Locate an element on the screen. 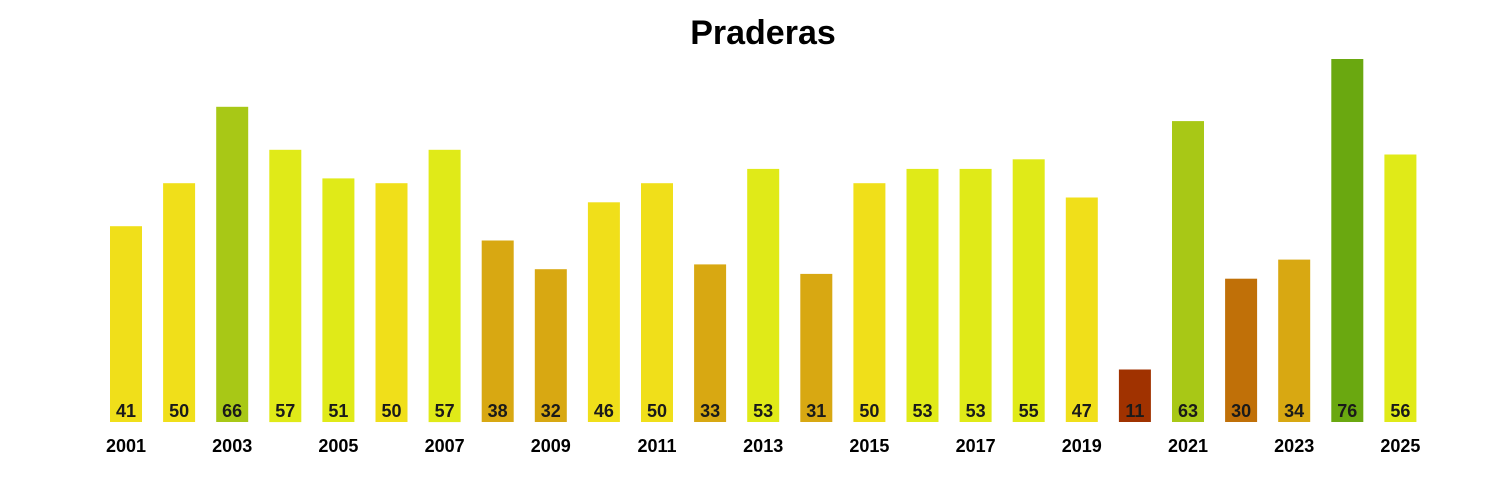 This screenshot has height=500, width=1500. value-label-2004: 57 is located at coordinates (285, 411).